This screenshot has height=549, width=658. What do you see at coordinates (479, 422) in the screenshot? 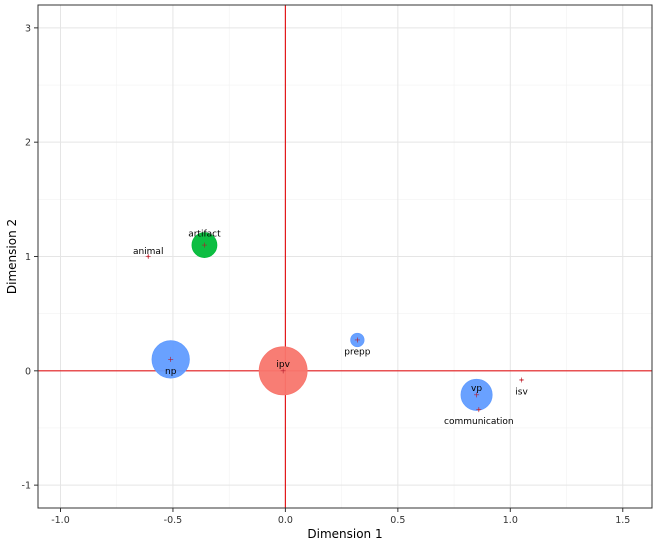
I see `point-label: communication` at bounding box center [479, 422].